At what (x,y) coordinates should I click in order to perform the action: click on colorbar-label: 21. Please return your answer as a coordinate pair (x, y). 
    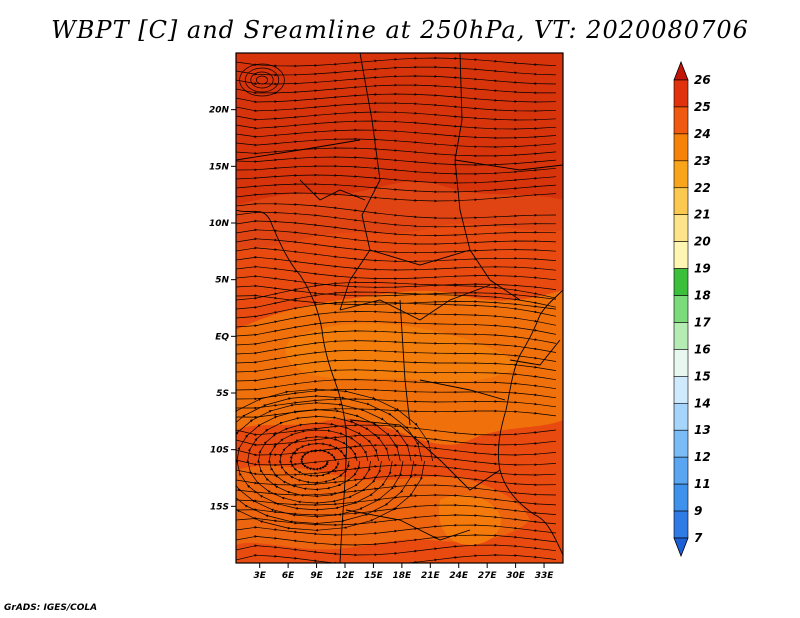
    Looking at the image, I should click on (702, 215).